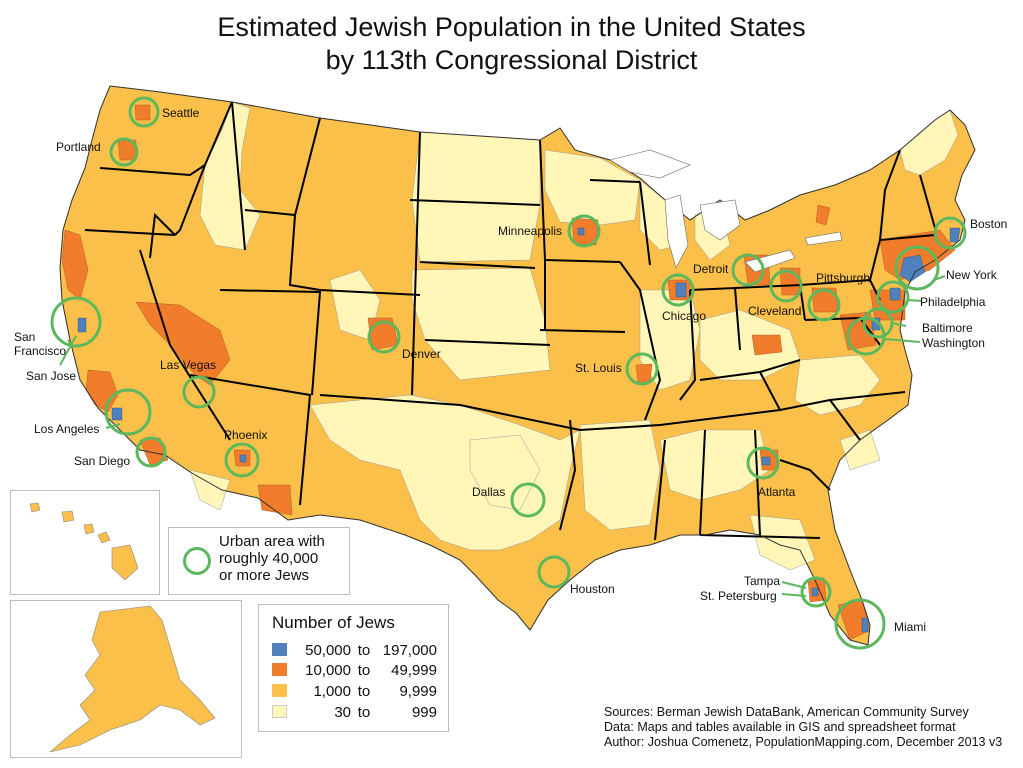 This screenshot has width=1023, height=768. Describe the element at coordinates (418, 691) in the screenshot. I see `legend-hi: 9,999` at that location.